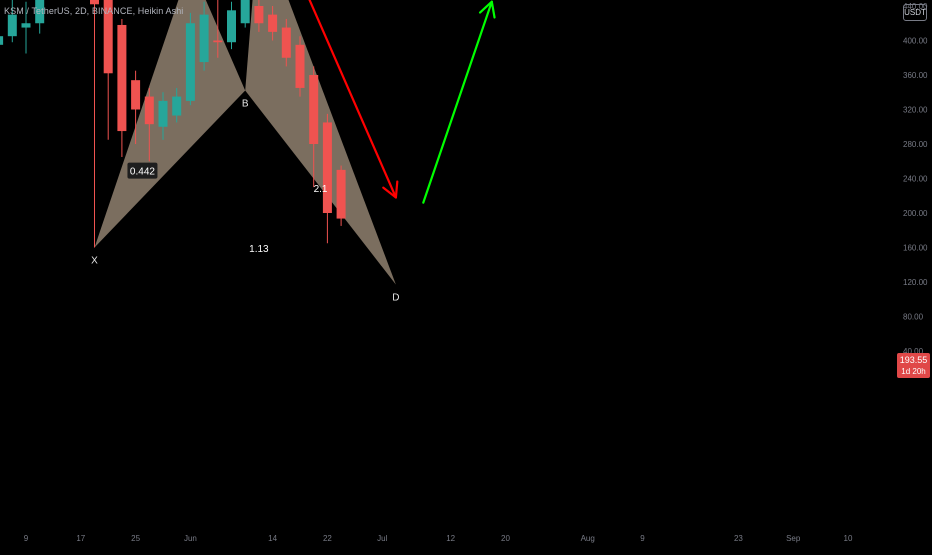 This screenshot has height=555, width=932. I want to click on time-tick-label: 10, so click(848, 538).